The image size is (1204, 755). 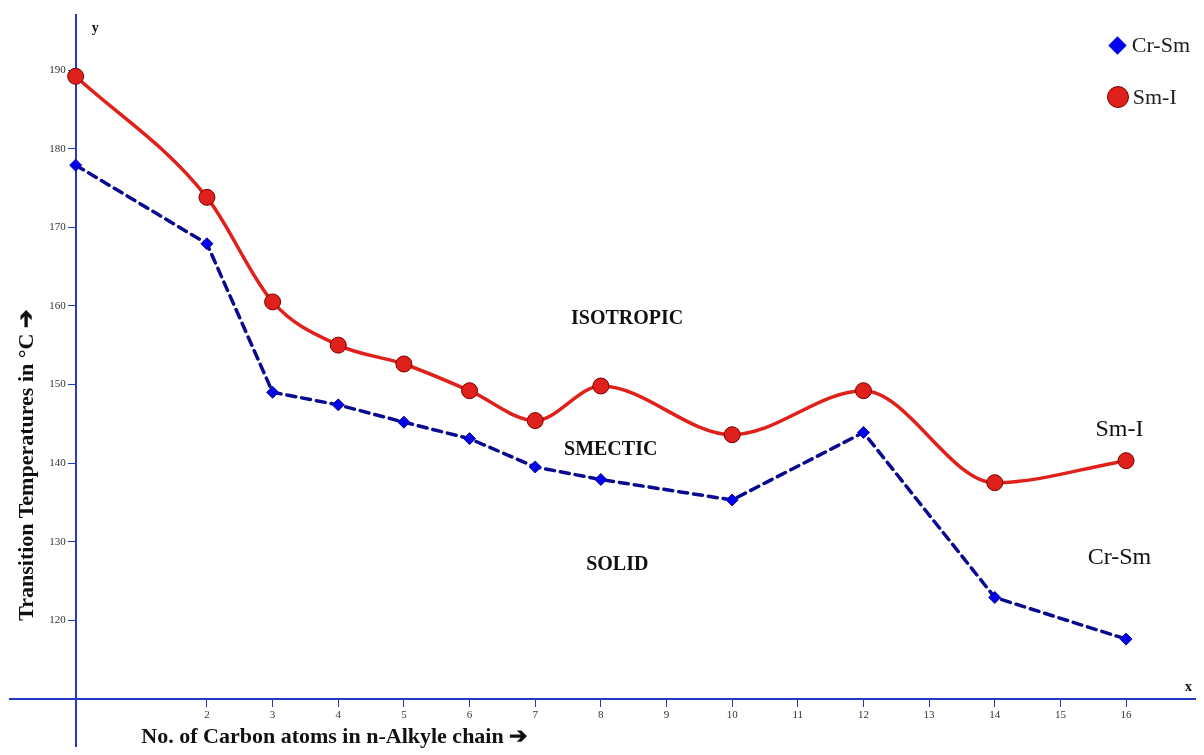 What do you see at coordinates (469, 714) in the screenshot?
I see `x-tick-label: 6` at bounding box center [469, 714].